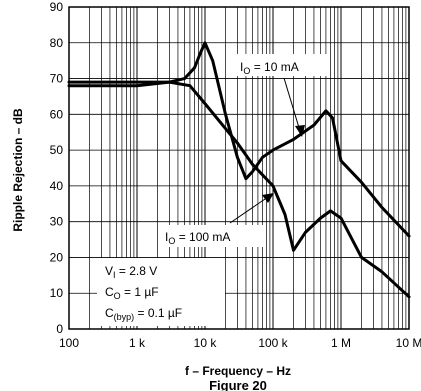 Image resolution: width=421 pixels, height=391 pixels. I want to click on y-tick-label: 70, so click(57, 79).